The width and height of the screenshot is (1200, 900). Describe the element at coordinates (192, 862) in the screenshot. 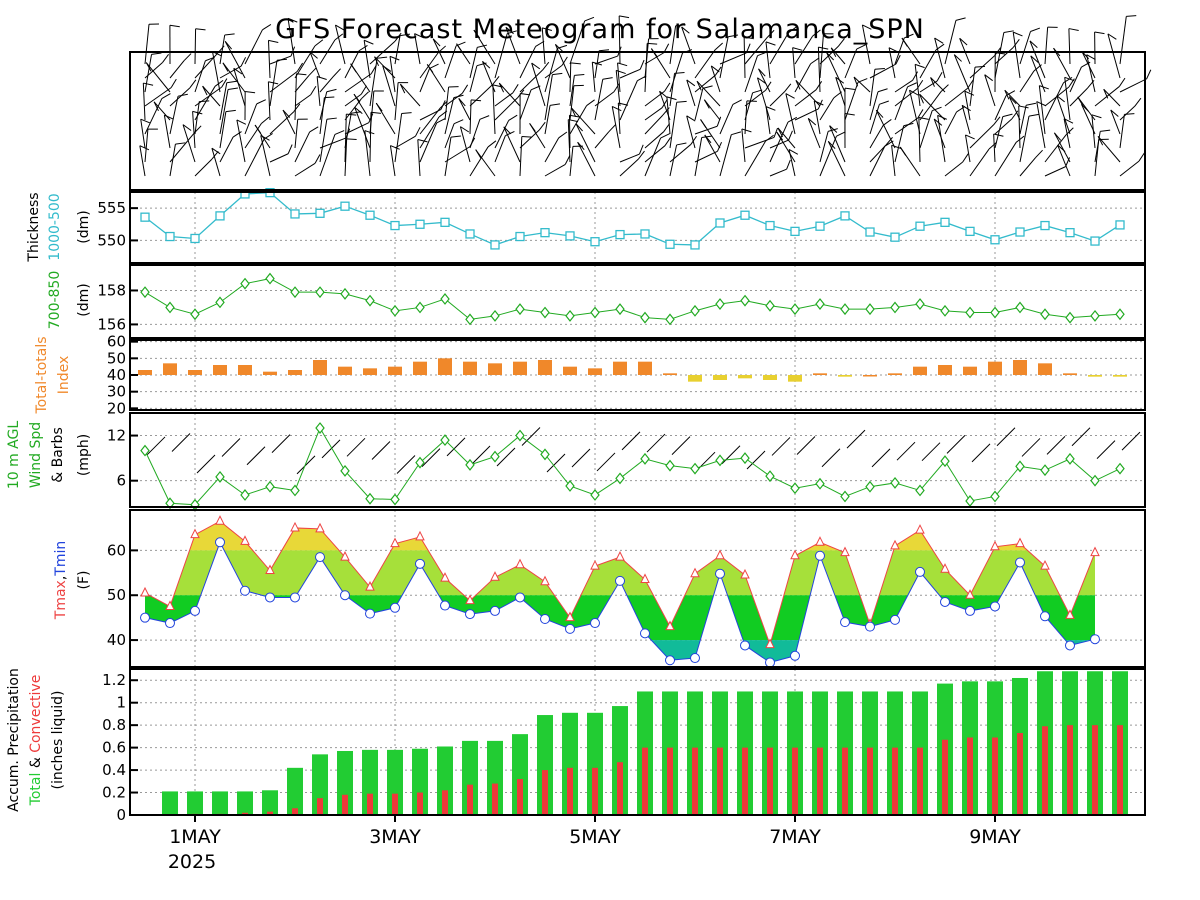

I see `x-year-label: 2025` at that location.